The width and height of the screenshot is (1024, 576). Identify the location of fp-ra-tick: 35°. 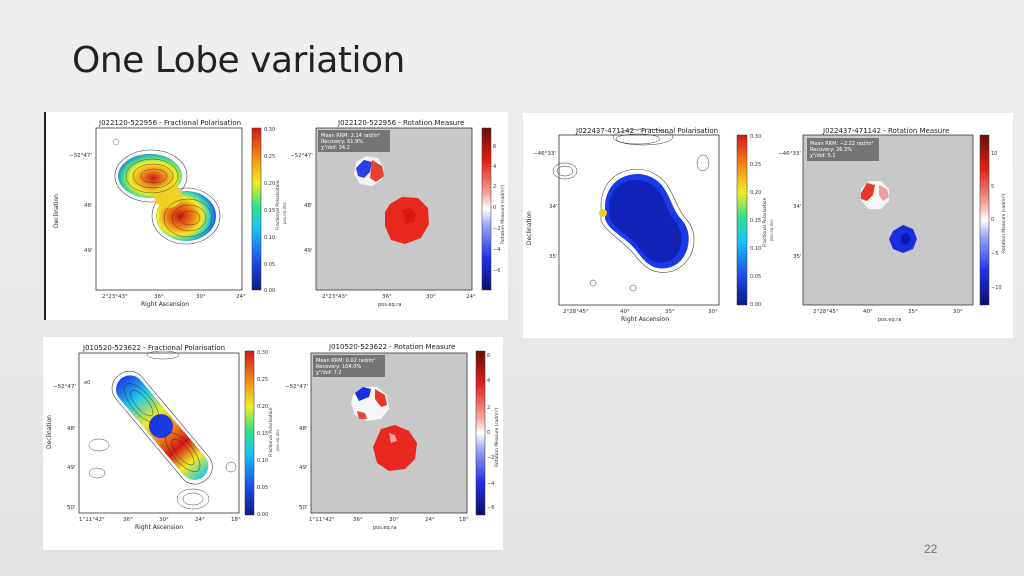
(670, 312).